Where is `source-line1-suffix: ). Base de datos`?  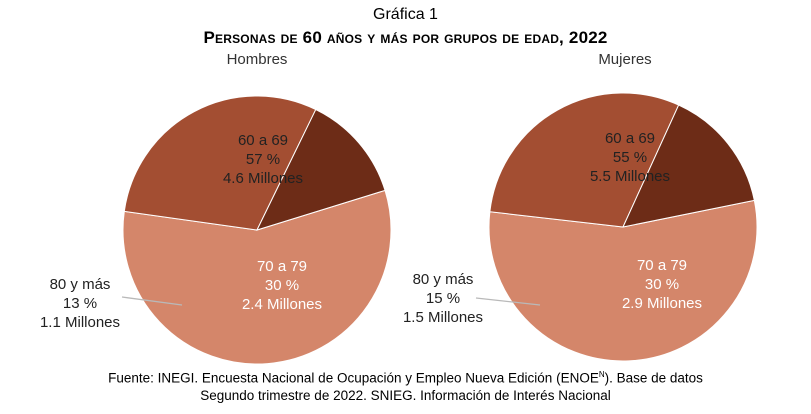
source-line1-suffix: ). Base de datos is located at coordinates (653, 378).